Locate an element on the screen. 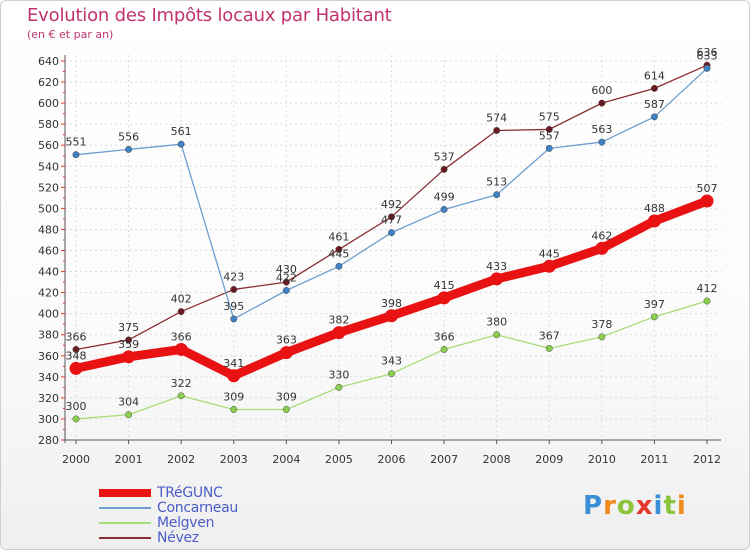 This screenshot has height=550, width=750. data-label: 341 is located at coordinates (233, 363).